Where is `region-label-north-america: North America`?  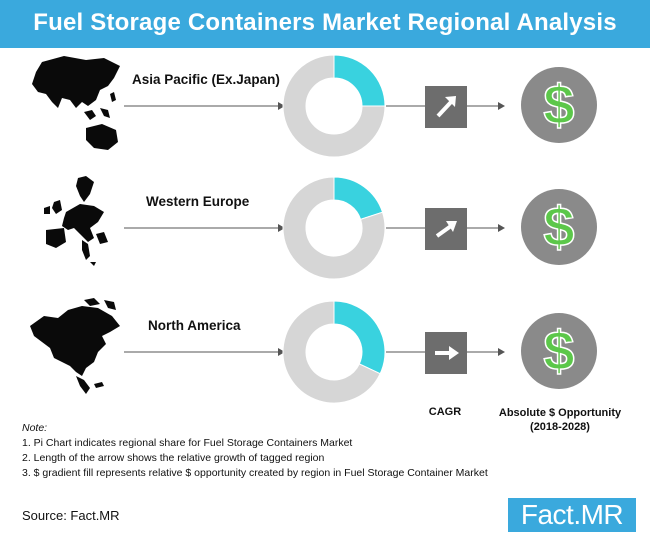 region-label-north-america: North America is located at coordinates (194, 325).